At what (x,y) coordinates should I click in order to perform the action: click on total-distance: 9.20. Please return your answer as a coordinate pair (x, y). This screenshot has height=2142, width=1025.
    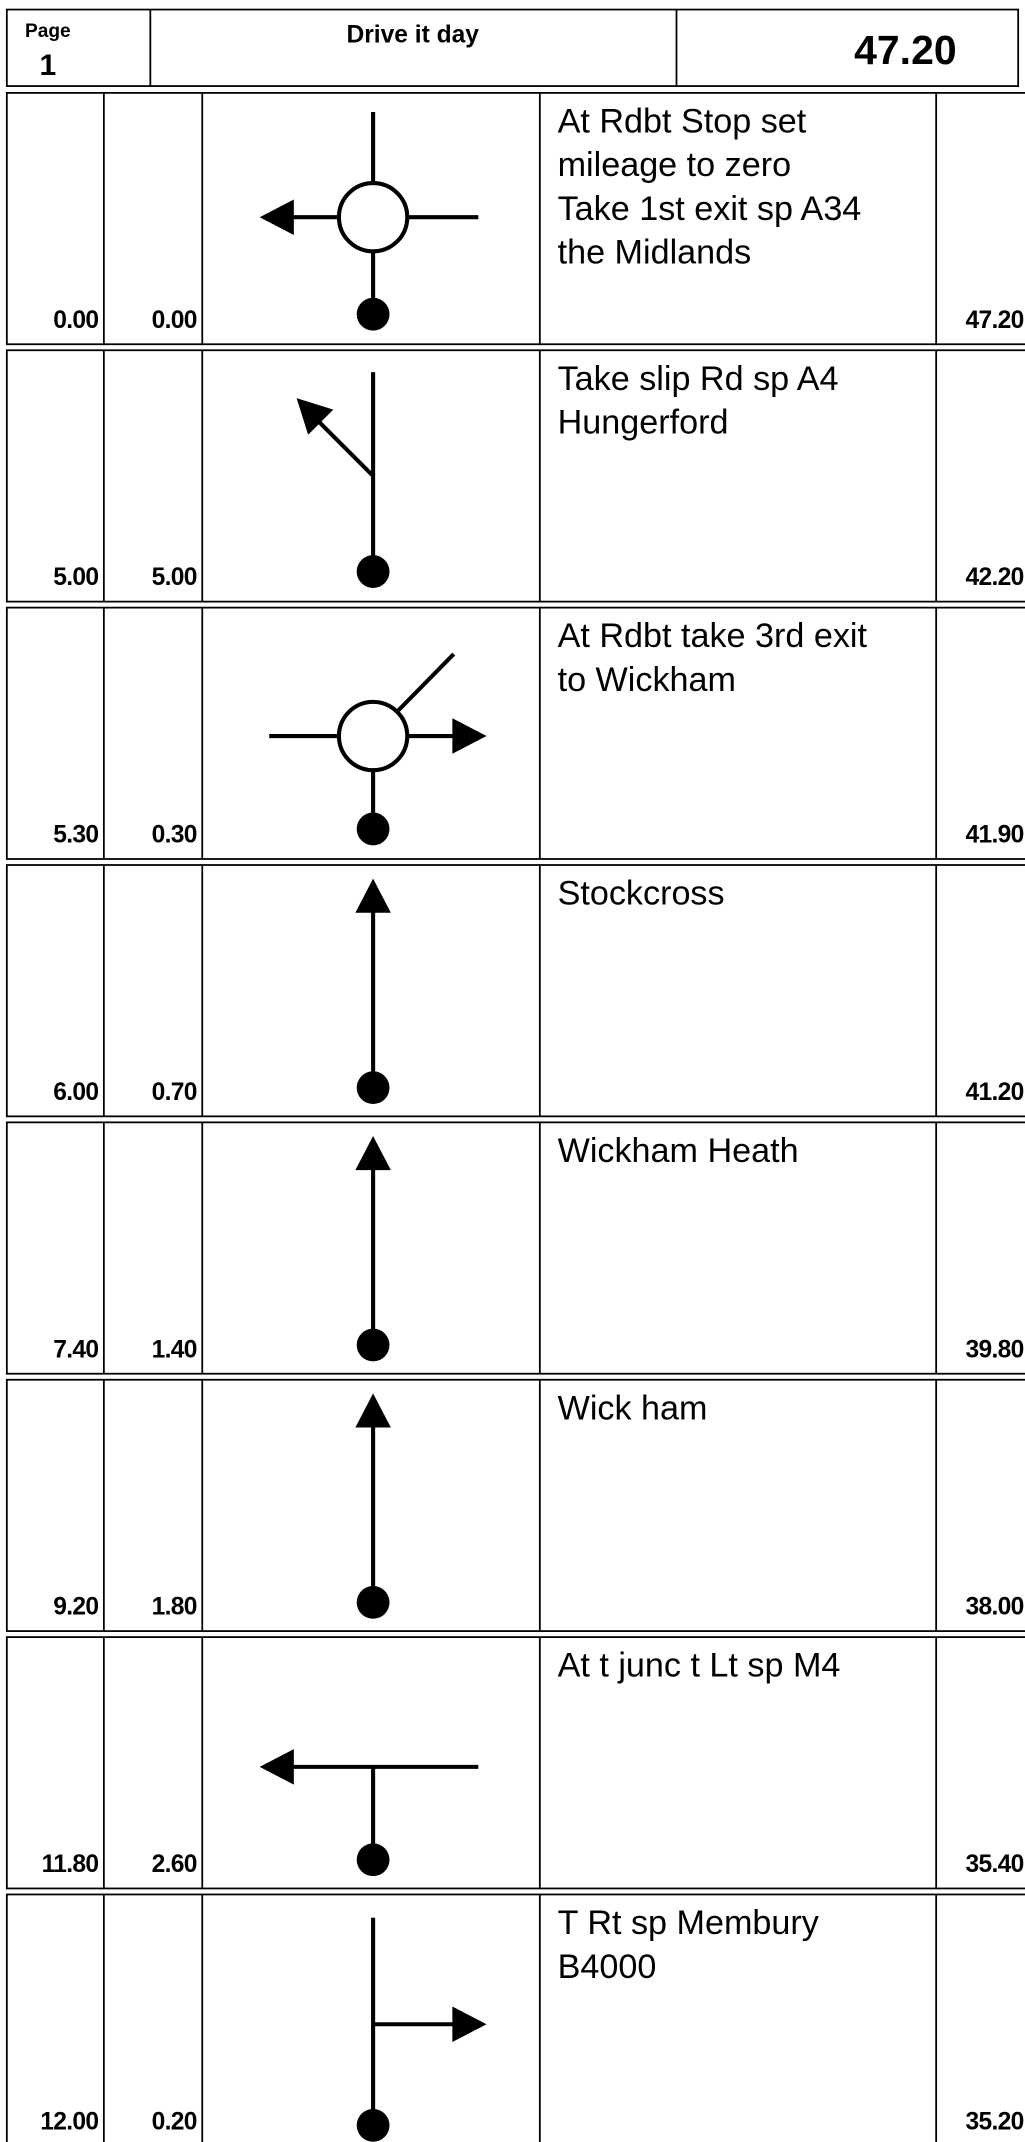
    Looking at the image, I should click on (75, 1607).